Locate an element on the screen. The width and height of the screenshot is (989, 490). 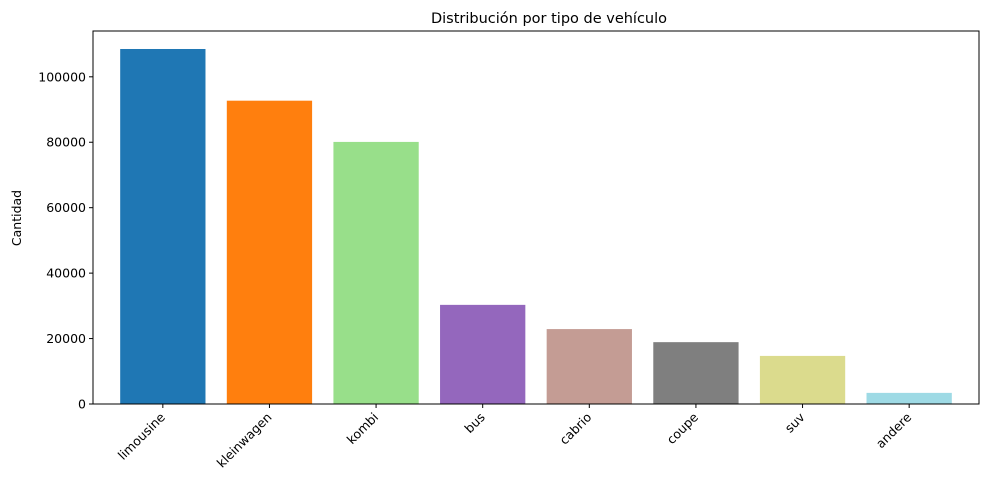
bar-limousine is located at coordinates (163, 226).